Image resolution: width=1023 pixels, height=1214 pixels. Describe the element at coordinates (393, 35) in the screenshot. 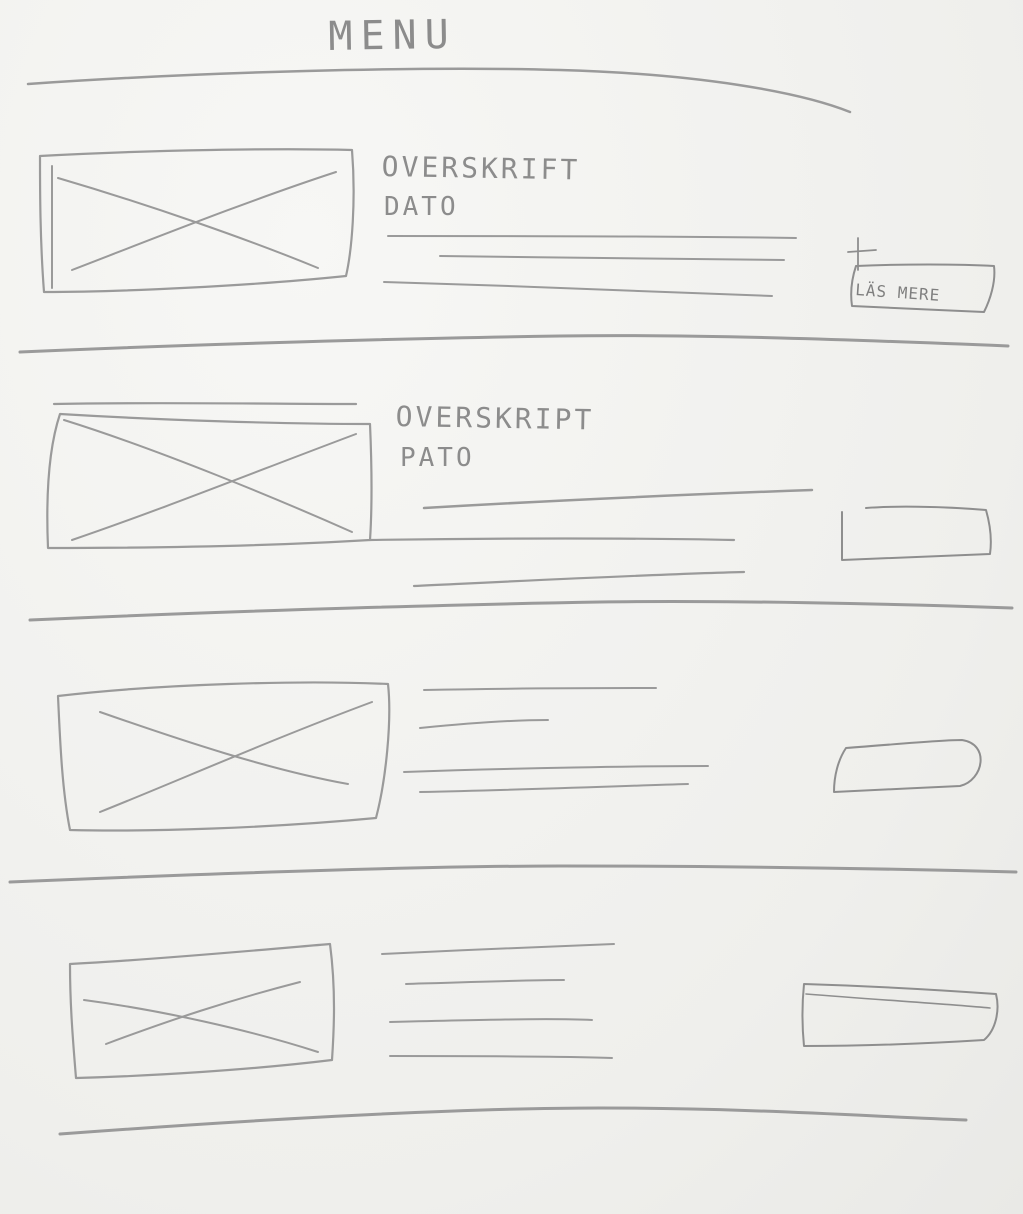

I see `page-title: MENU` at that location.